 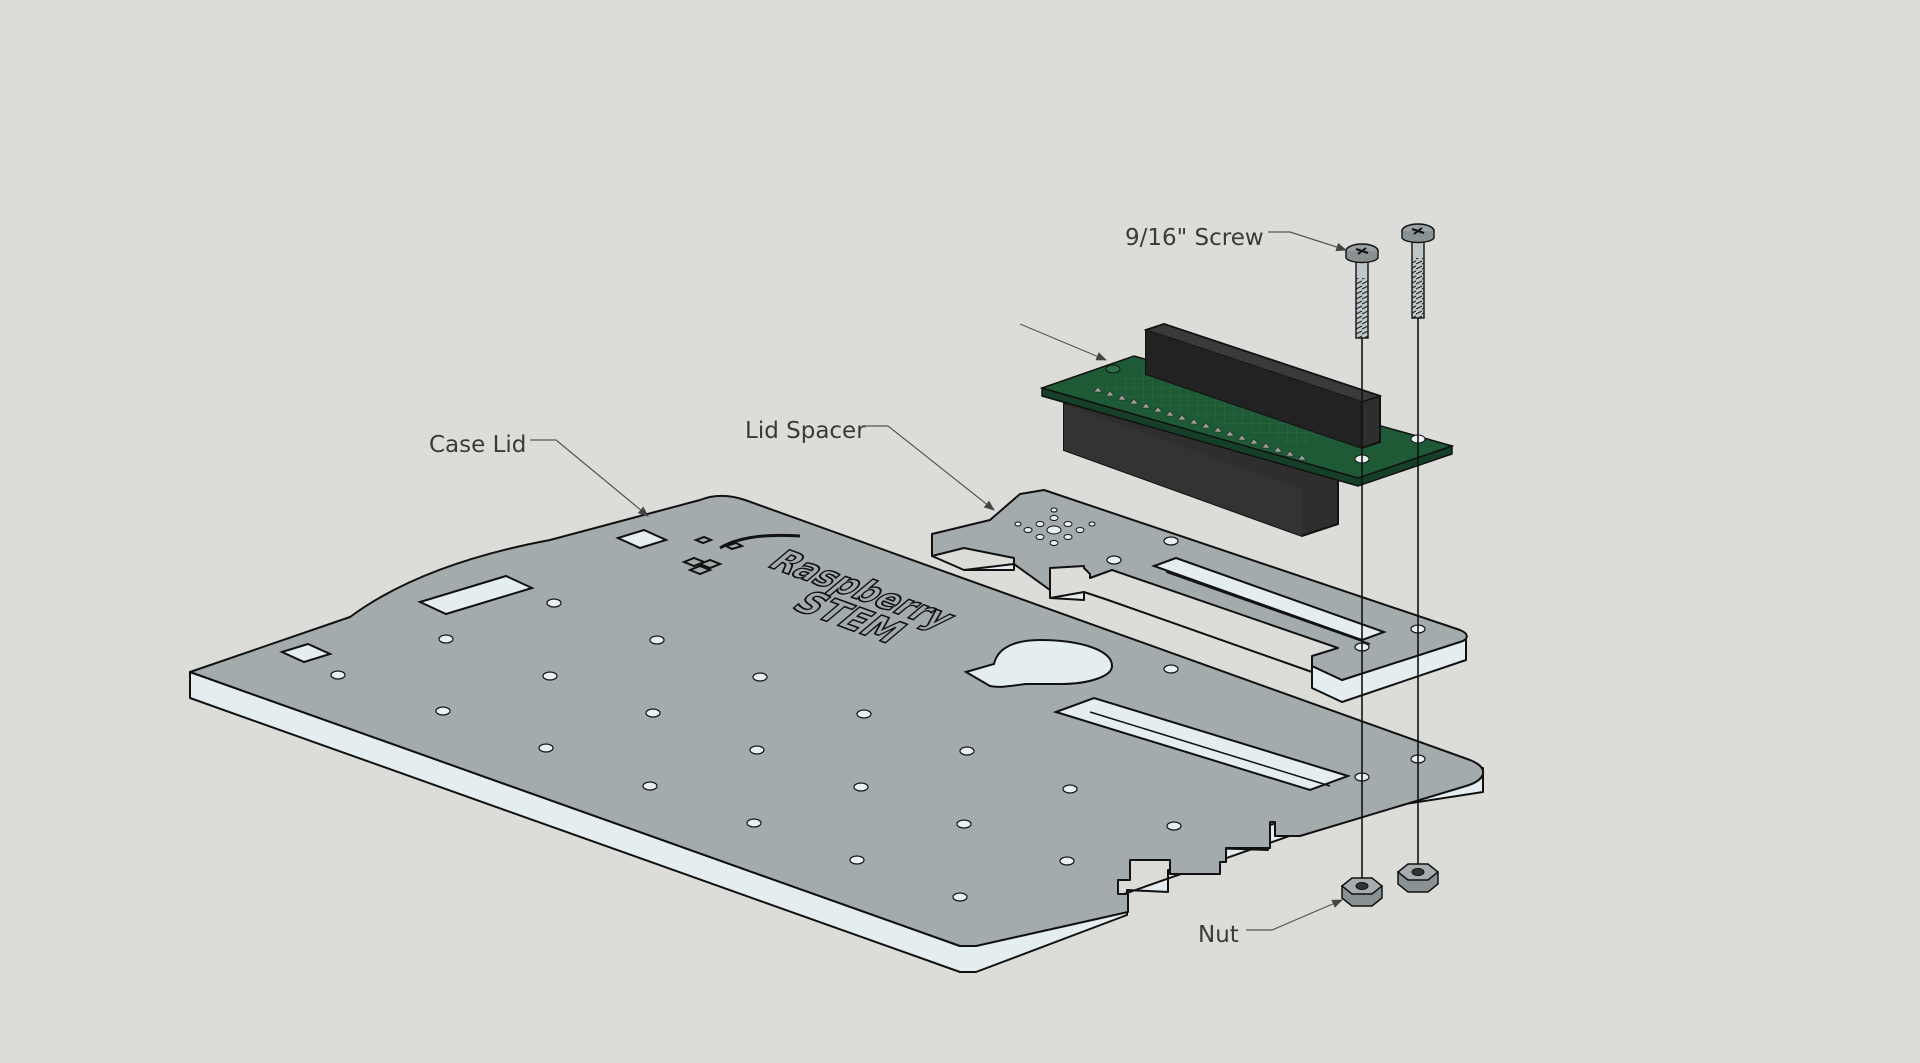 What do you see at coordinates (642, 539) in the screenshot?
I see `case-lid-square-hole-top` at bounding box center [642, 539].